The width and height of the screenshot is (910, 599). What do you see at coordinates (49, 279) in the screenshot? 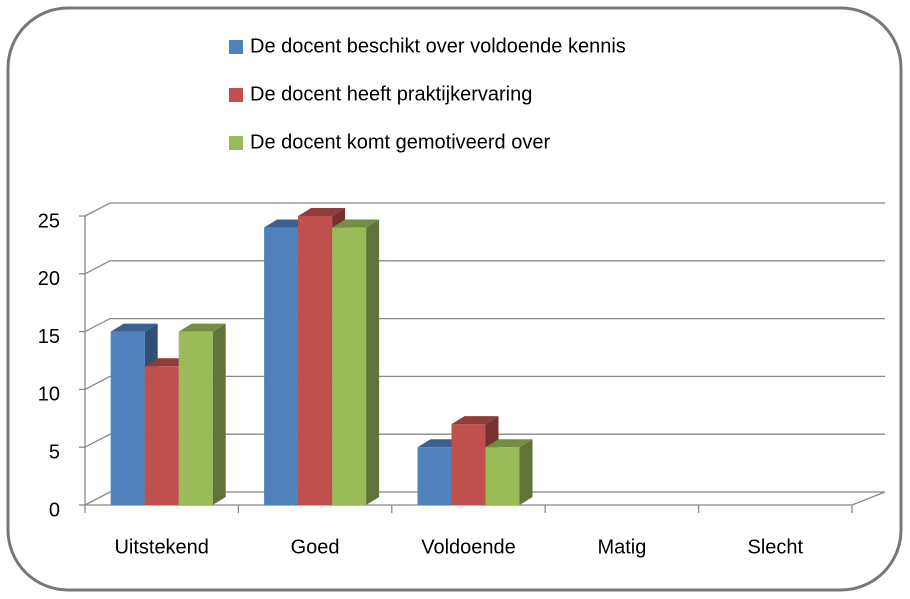
I see `y-tick-label: 20` at bounding box center [49, 279].